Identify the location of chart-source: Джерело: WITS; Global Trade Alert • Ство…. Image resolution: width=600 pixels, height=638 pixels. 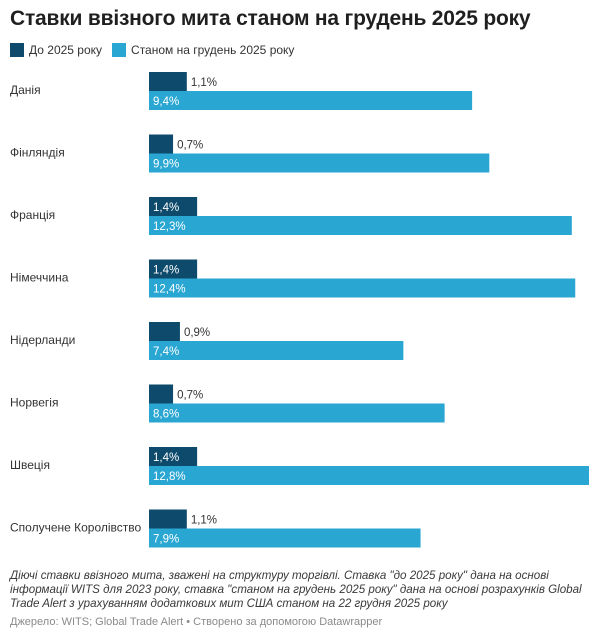
(196, 622).